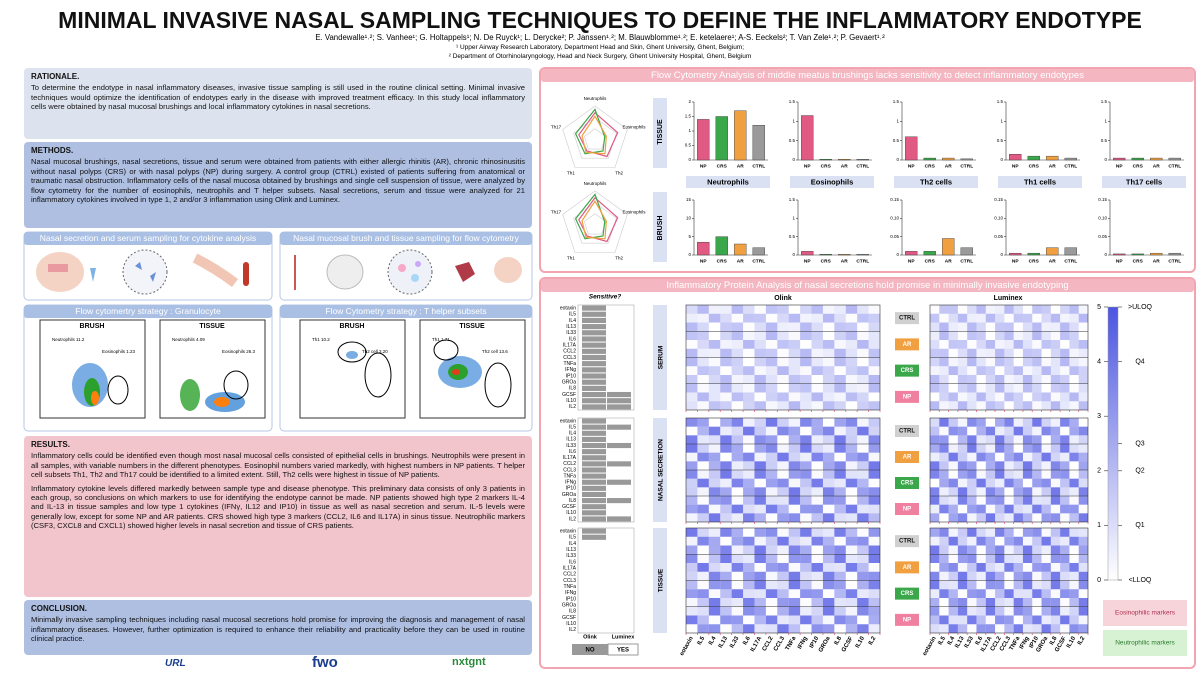  I want to click on group-label: AR, so click(907, 568).